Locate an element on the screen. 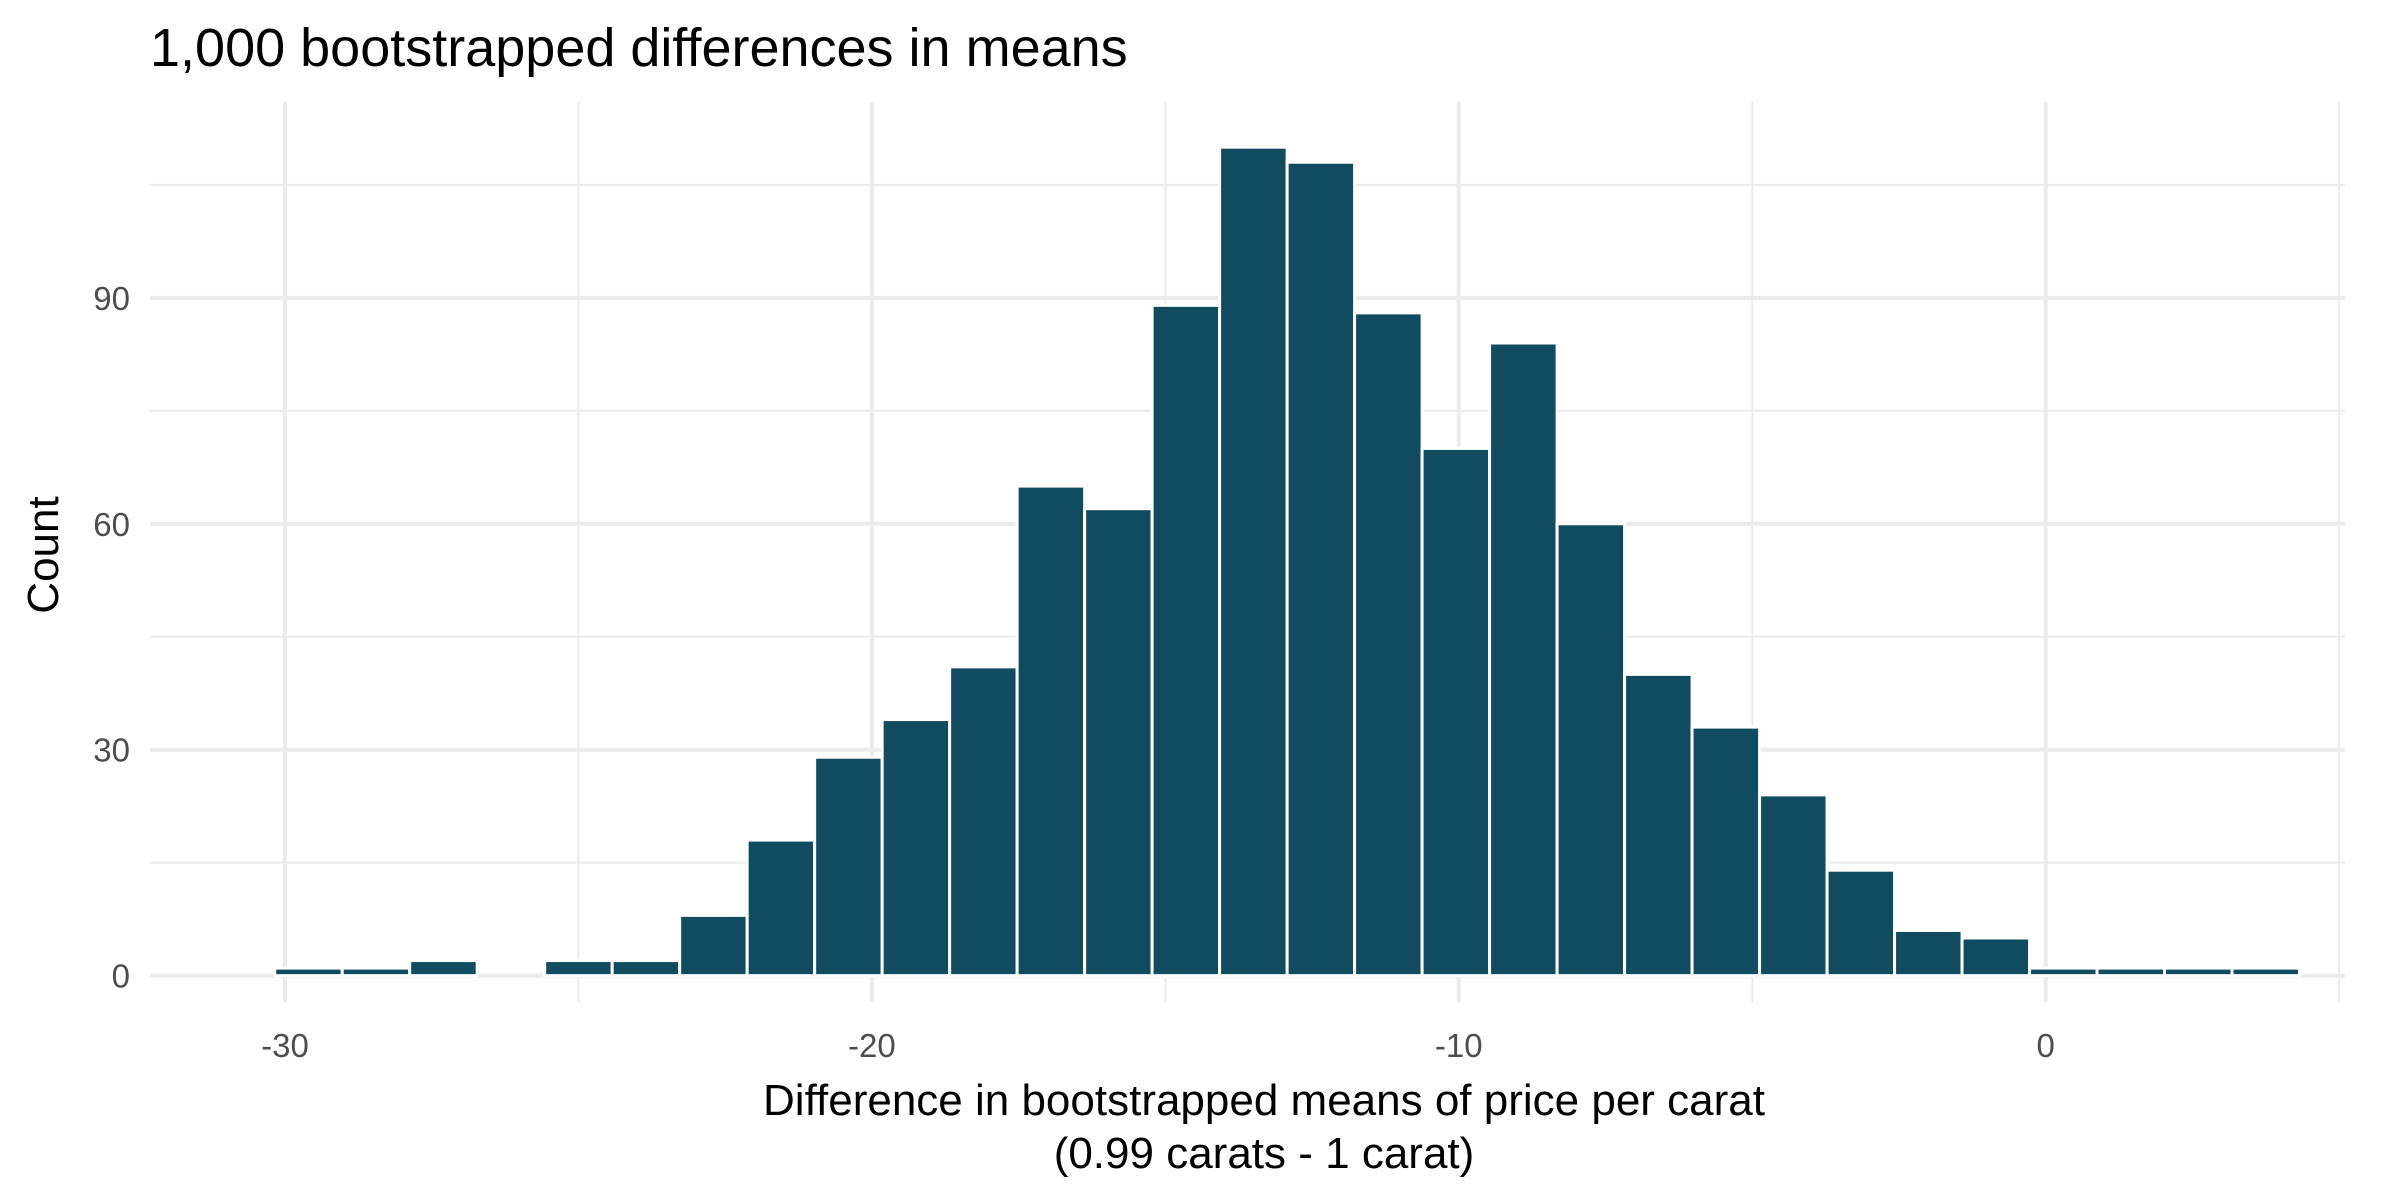  chart-title: 1,000 bootstrapped differences in means is located at coordinates (639, 48).